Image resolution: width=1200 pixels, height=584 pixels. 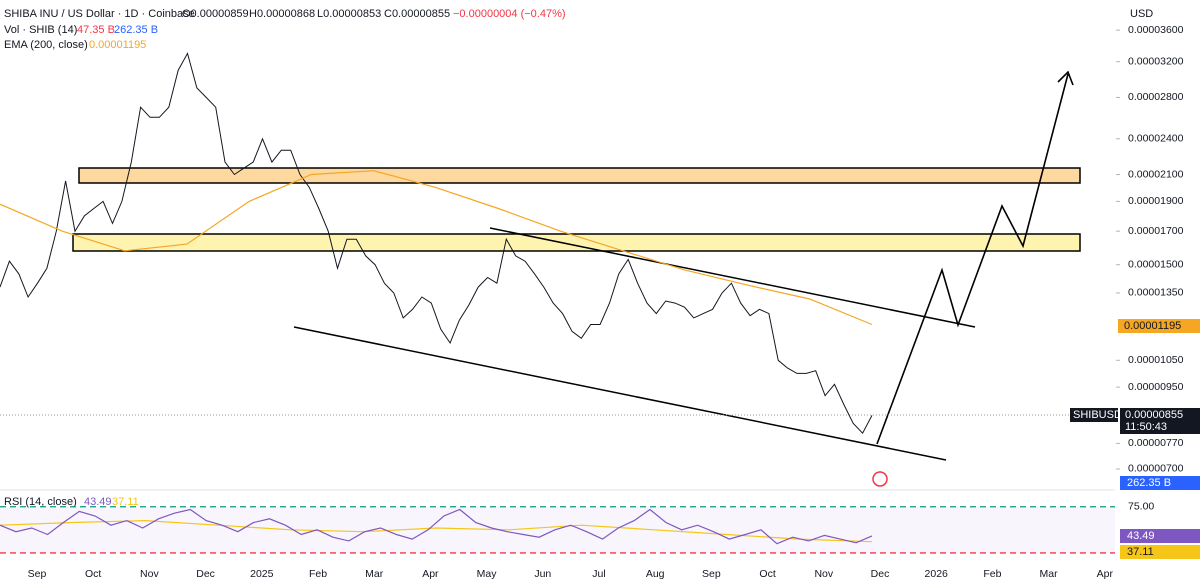 What do you see at coordinates (1146, 427) in the screenshot?
I see `countdown: 11:50:43` at bounding box center [1146, 427].